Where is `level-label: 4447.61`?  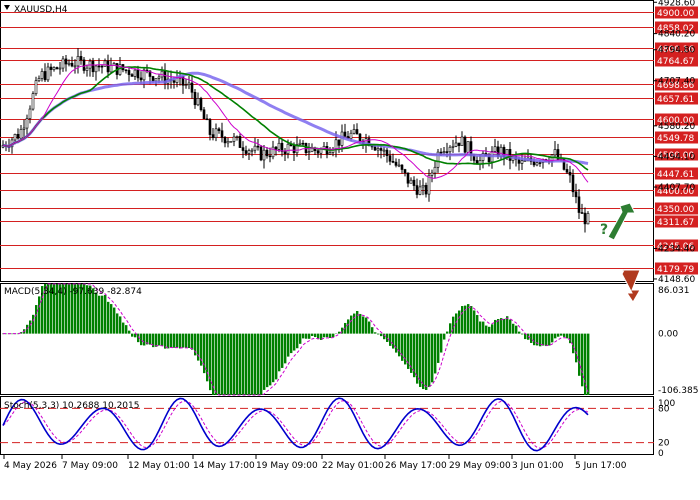 level-label: 4447.61 is located at coordinates (675, 175).